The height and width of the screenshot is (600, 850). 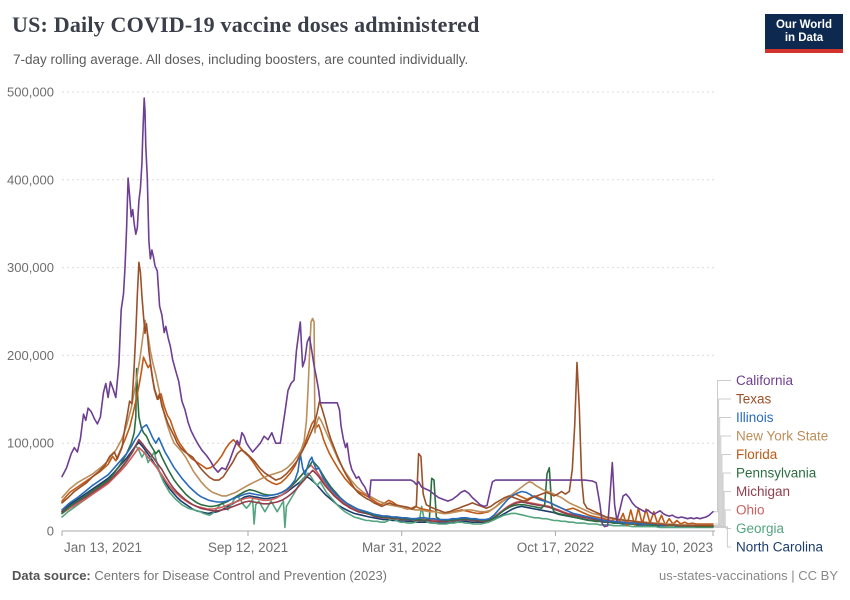 What do you see at coordinates (757, 454) in the screenshot?
I see `legend-item-florida: Florida` at bounding box center [757, 454].